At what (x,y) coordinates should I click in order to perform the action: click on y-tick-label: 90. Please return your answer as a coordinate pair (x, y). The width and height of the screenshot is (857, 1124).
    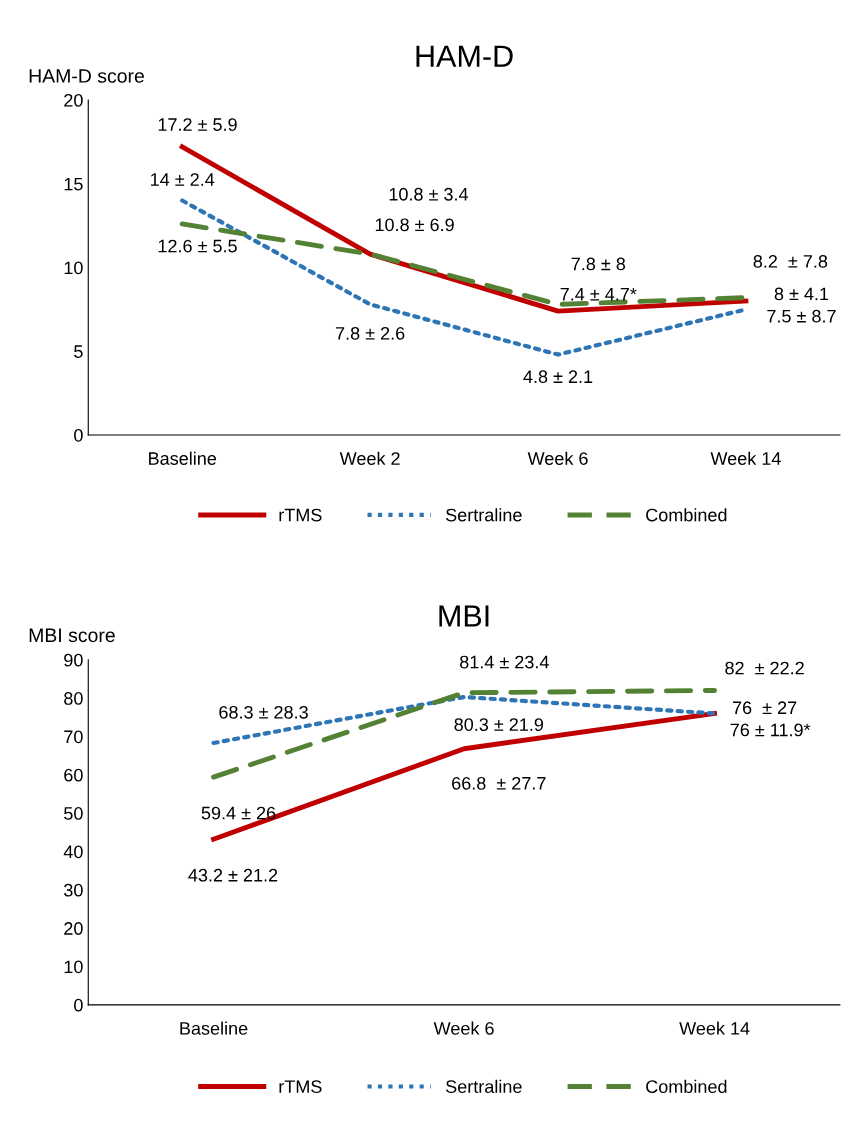
    Looking at the image, I should click on (73, 660).